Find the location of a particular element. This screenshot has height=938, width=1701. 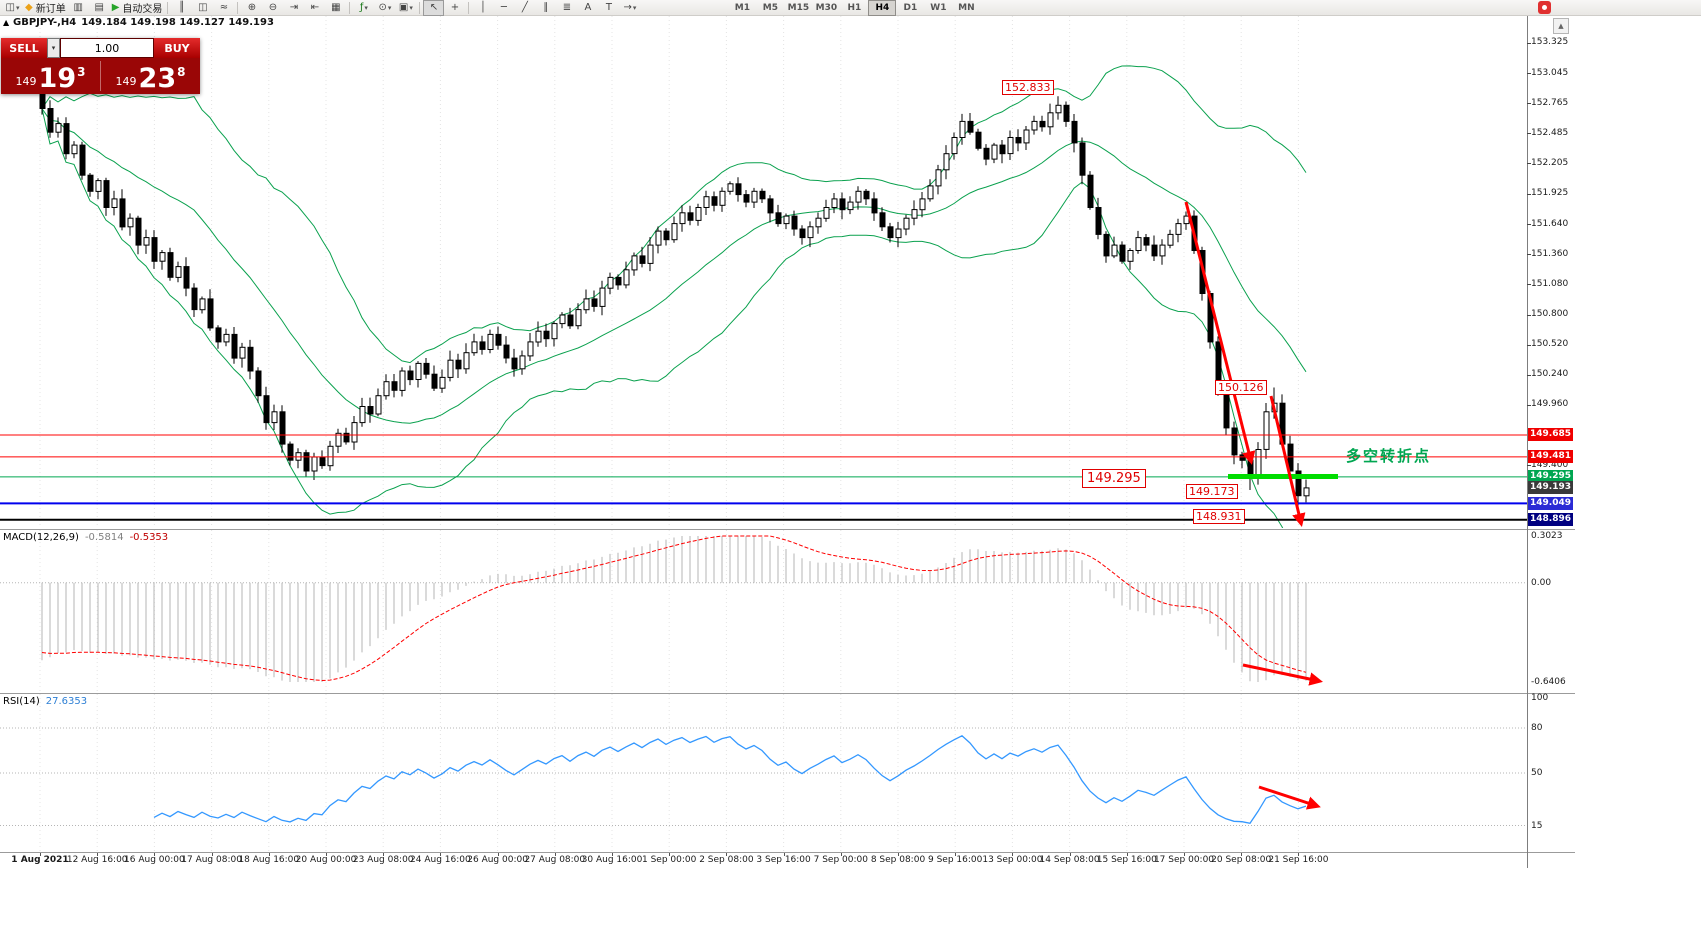

time-label: 30 Aug 16:00 is located at coordinates (612, 860).